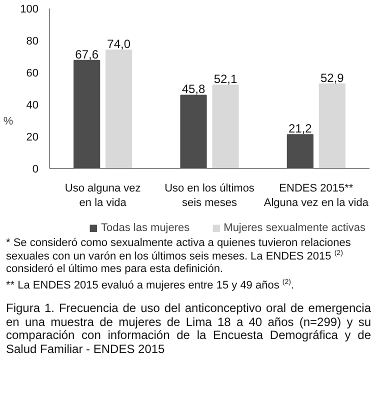  What do you see at coordinates (194, 89) in the screenshot?
I see `data-label: 45,8` at bounding box center [194, 89].